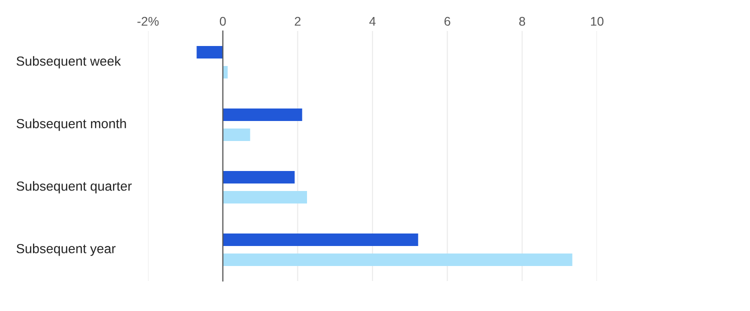 The height and width of the screenshot is (311, 750). Describe the element at coordinates (522, 21) in the screenshot. I see `x-tick-label: 8` at that location.